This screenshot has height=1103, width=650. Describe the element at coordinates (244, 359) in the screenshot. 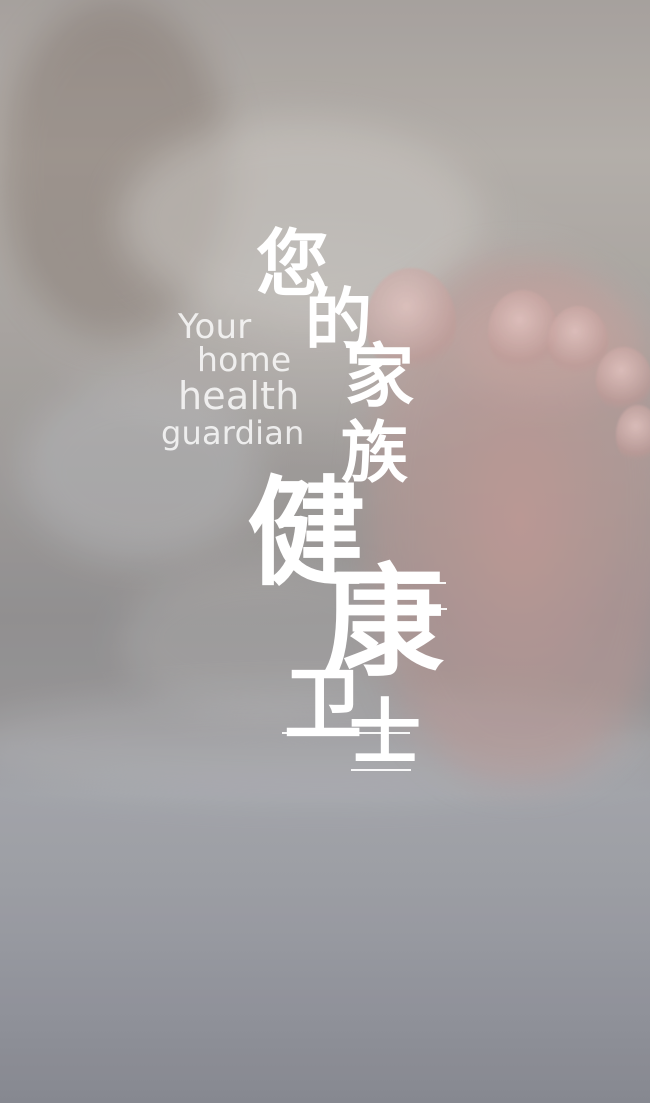

I see `tagline-line-2: home` at that location.